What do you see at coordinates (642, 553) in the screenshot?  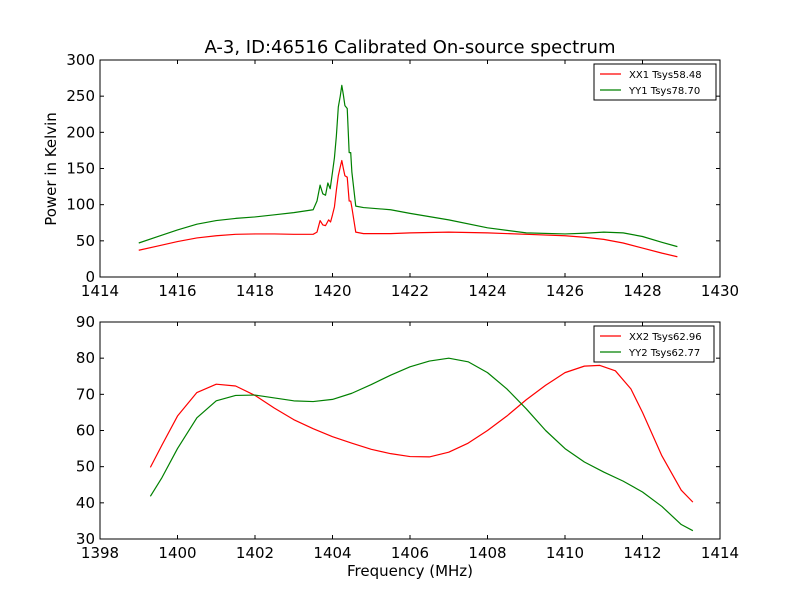 I see `bottom-x-tick-label: 1412` at bounding box center [642, 553].